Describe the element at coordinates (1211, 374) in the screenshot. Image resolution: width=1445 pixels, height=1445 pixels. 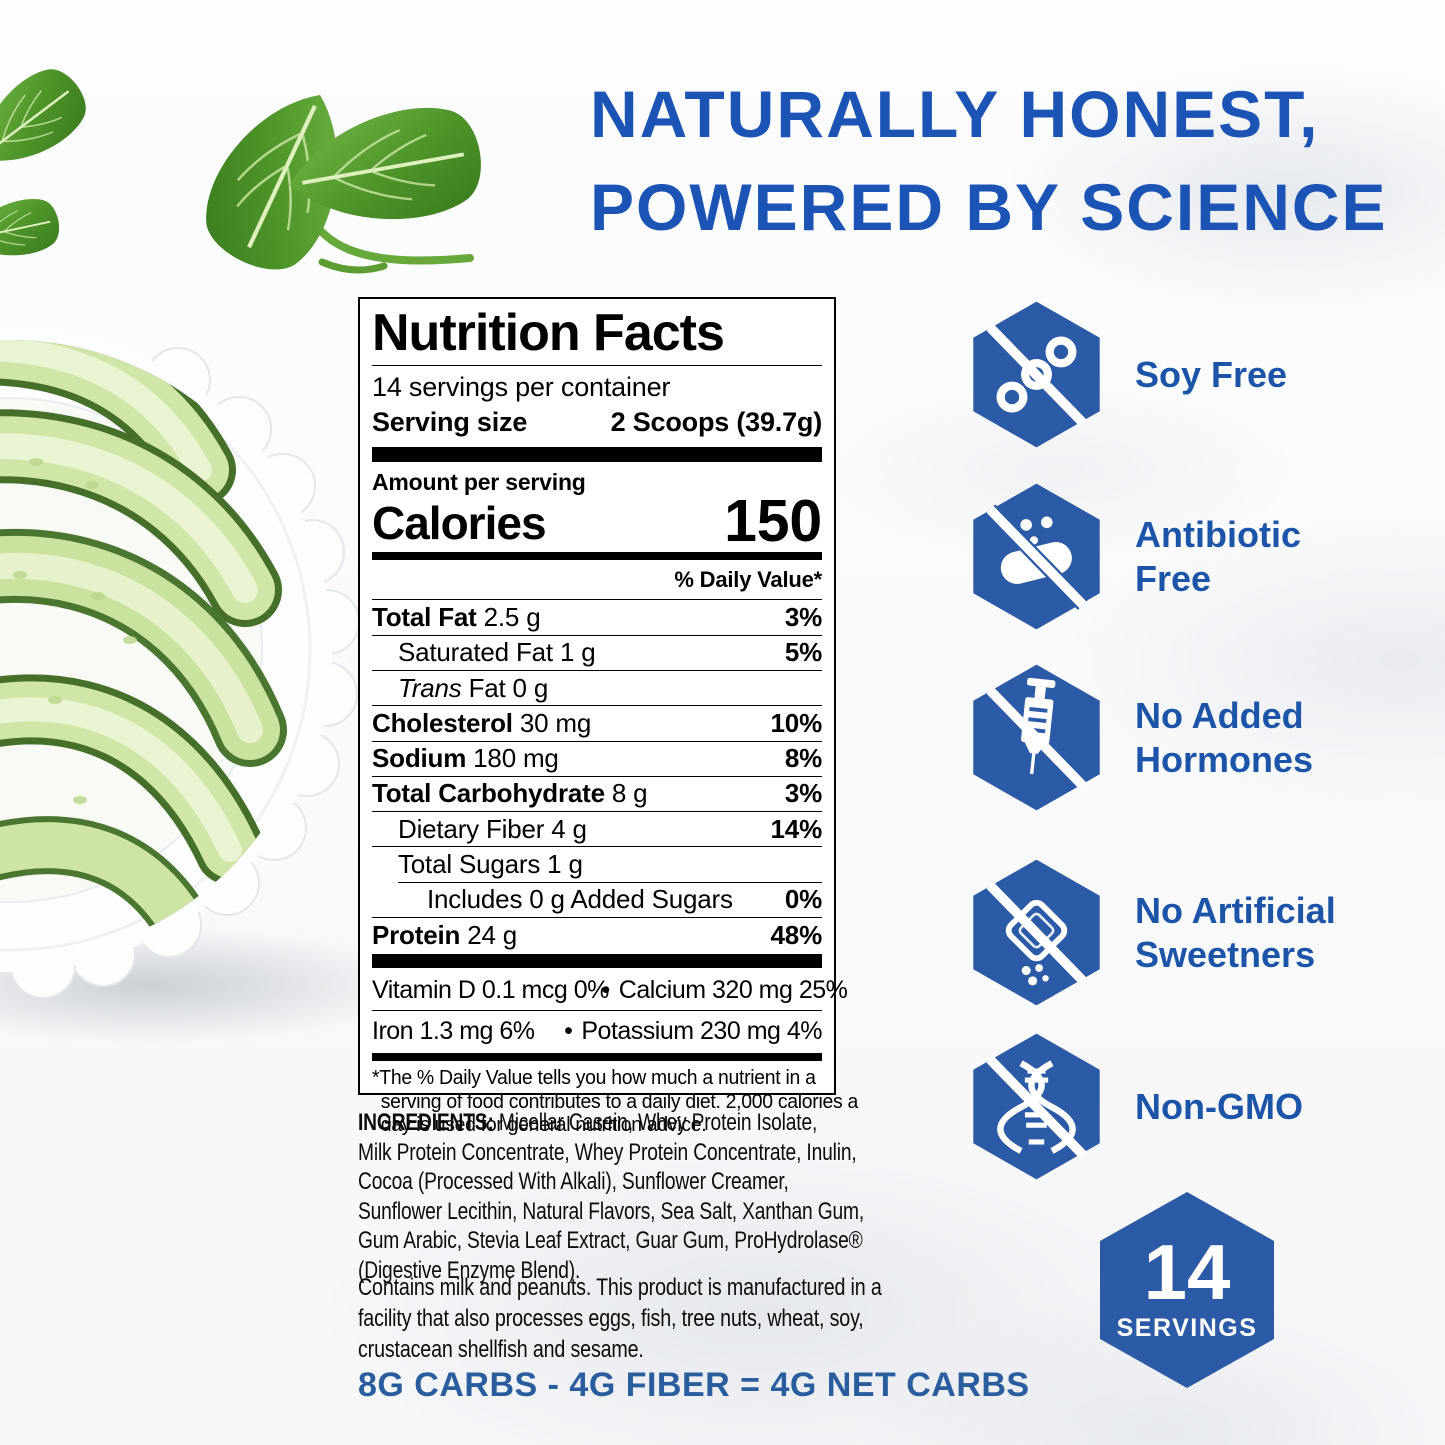
I see `badge-label: Soy Free` at that location.